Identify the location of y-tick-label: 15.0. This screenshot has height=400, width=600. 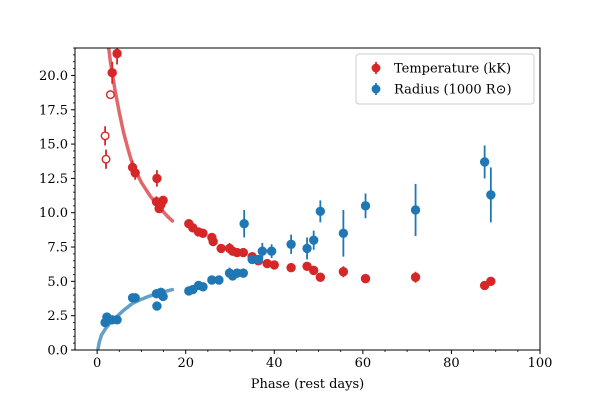
(53, 145).